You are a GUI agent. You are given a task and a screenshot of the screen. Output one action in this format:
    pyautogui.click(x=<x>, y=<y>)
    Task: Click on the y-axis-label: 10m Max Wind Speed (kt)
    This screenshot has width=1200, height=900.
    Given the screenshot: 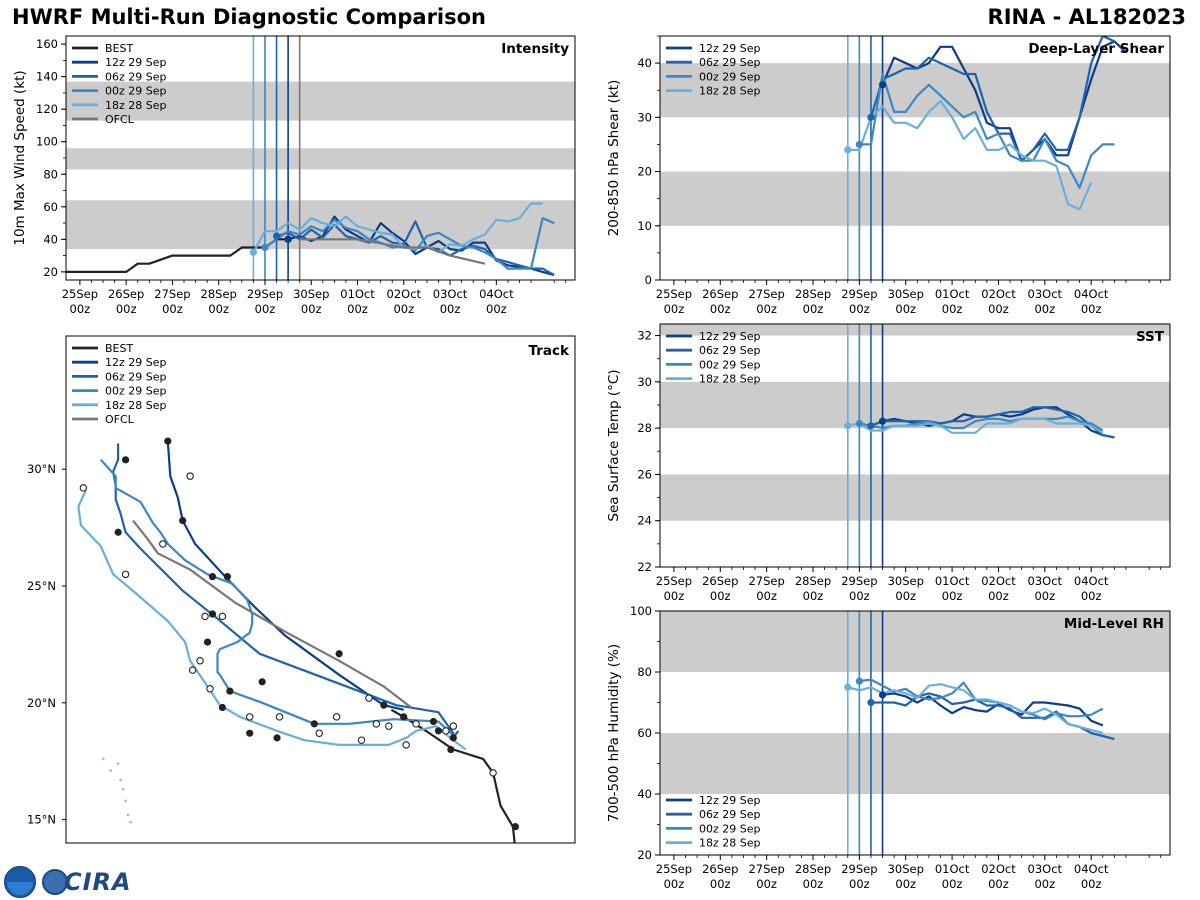 What is the action you would take?
    pyautogui.click(x=20, y=157)
    